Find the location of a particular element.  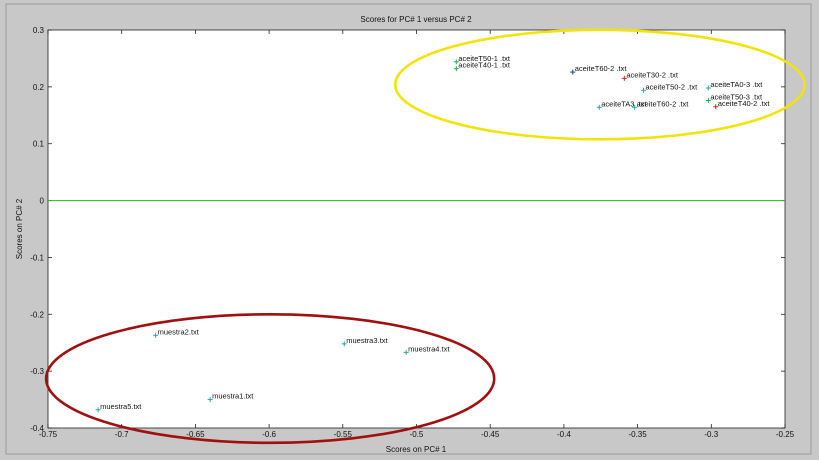

point-label: muestra4.txt is located at coordinates (429, 348).